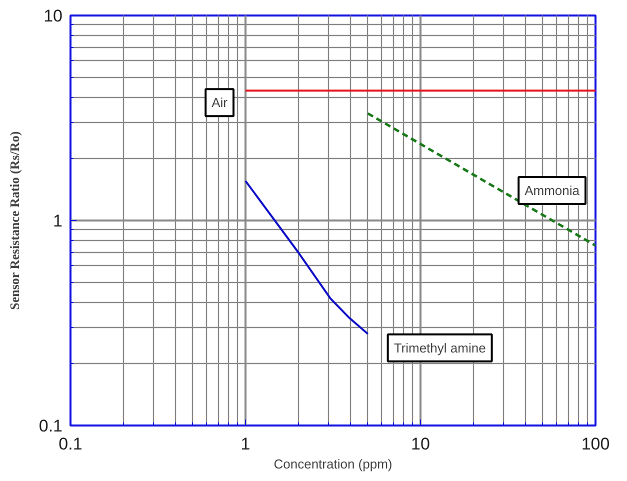 The width and height of the screenshot is (627, 481). What do you see at coordinates (14, 220) in the screenshot?
I see `y-axis-title: Sensor Resistance Ratio (Rs/Ro)` at bounding box center [14, 220].